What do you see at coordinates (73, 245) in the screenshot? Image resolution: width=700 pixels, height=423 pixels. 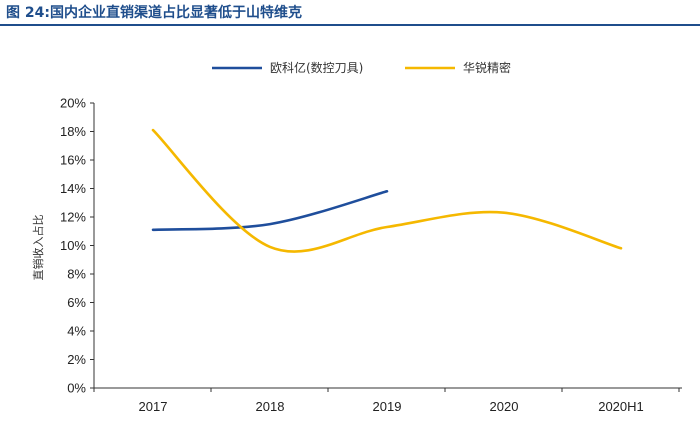 I see `y-tick-label: 10%` at bounding box center [73, 245].